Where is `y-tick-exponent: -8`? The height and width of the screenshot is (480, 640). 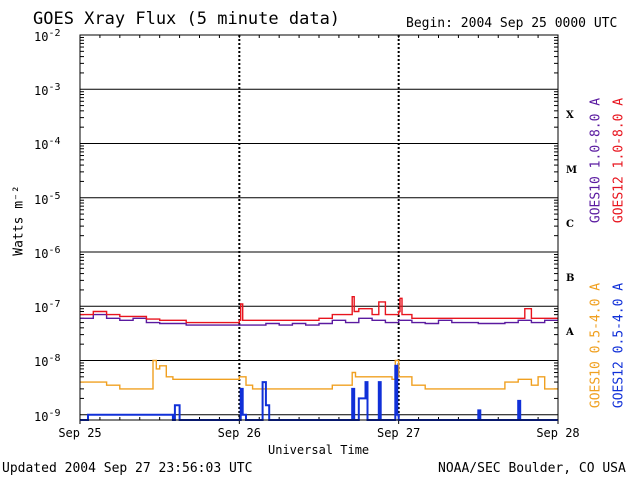
y-tick-exponent: -8 is located at coordinates (54, 359).